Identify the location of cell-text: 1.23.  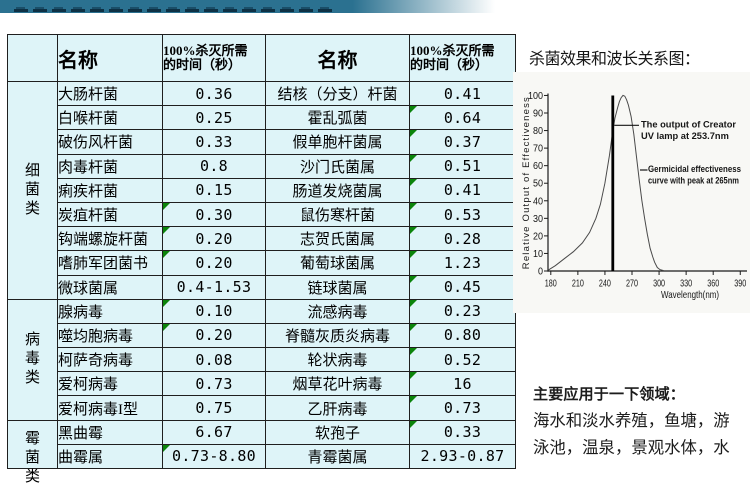
(462, 262).